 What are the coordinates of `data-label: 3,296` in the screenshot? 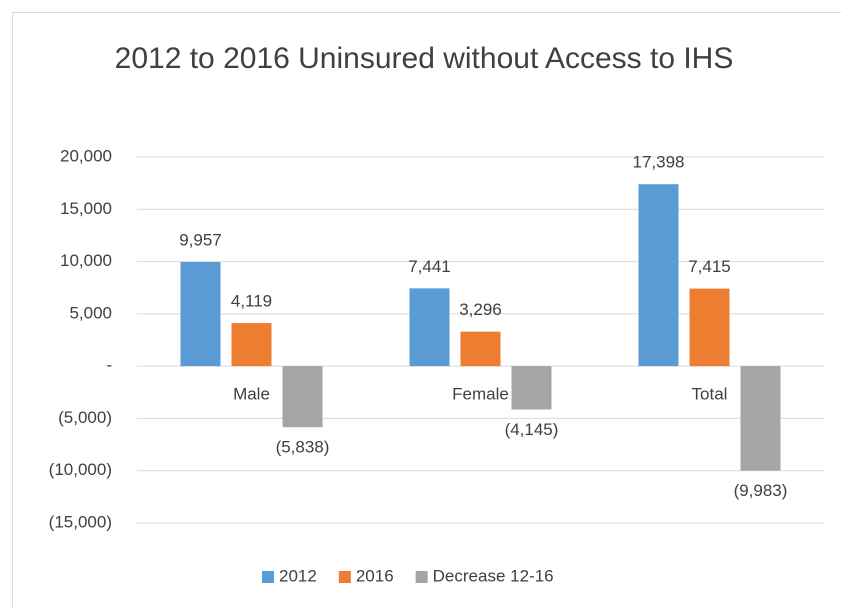 It's located at (480, 309).